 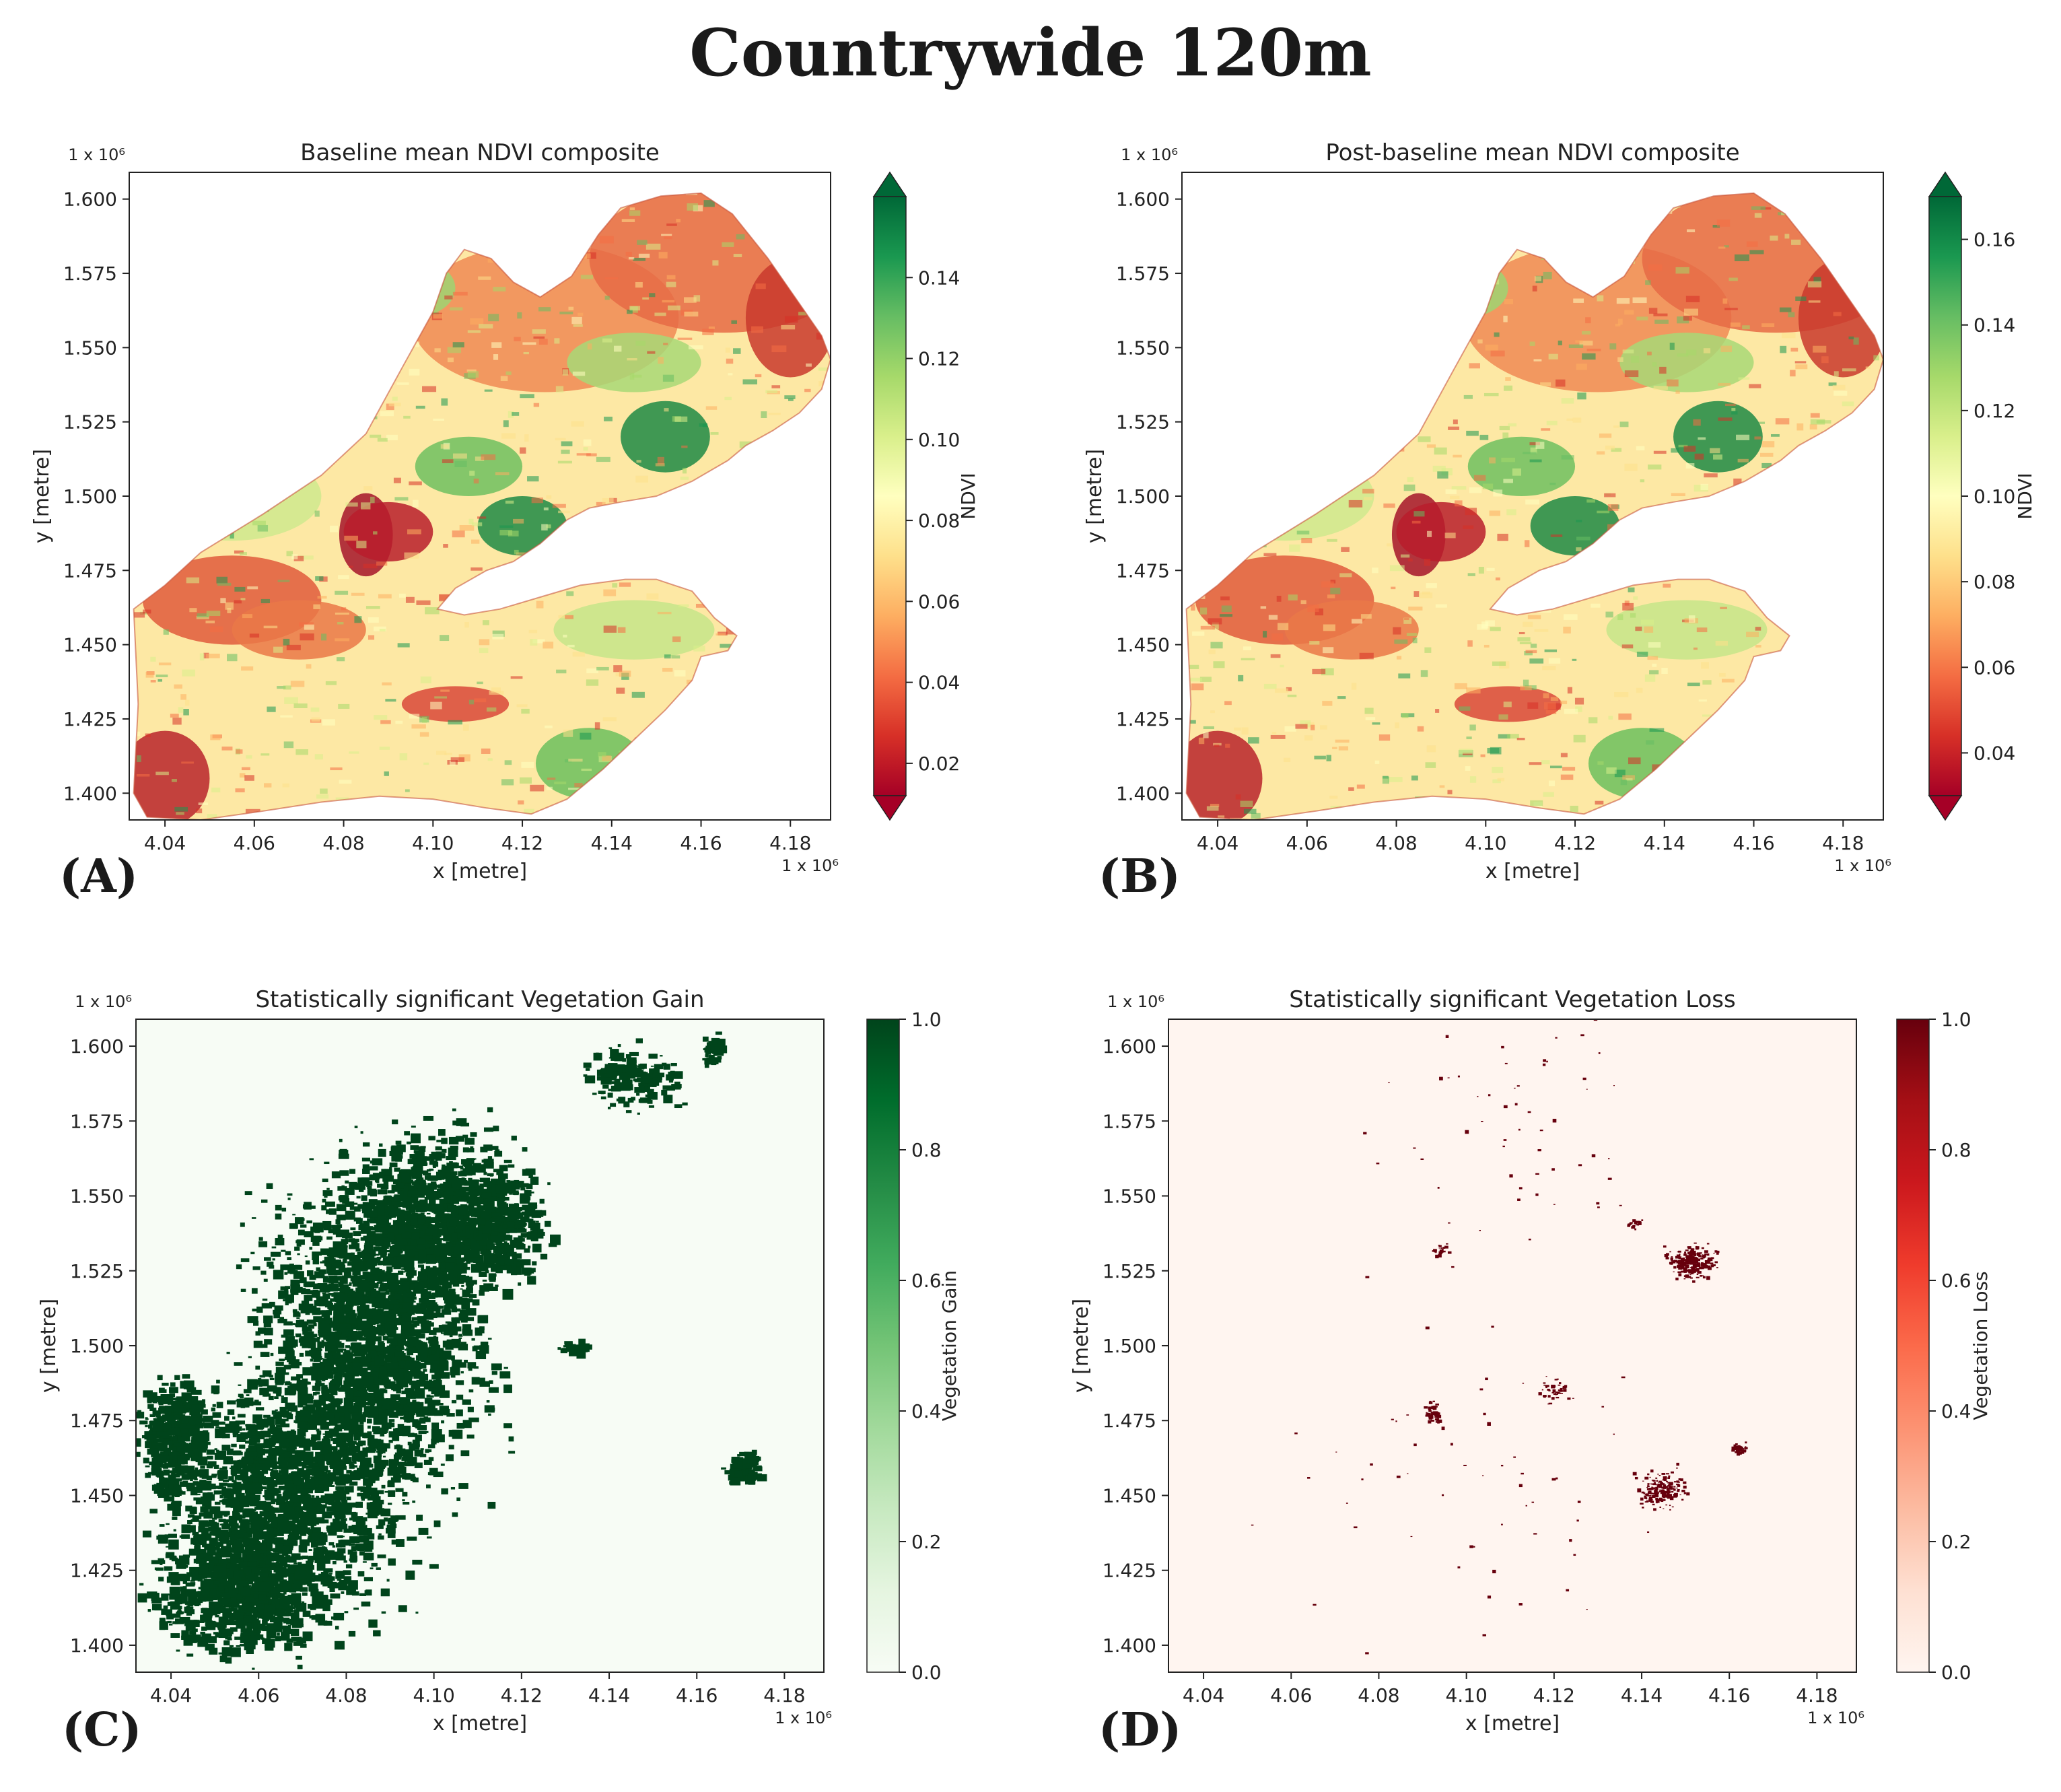 What do you see at coordinates (1143, 348) in the screenshot?
I see `y-tick-label: 1.550` at bounding box center [1143, 348].